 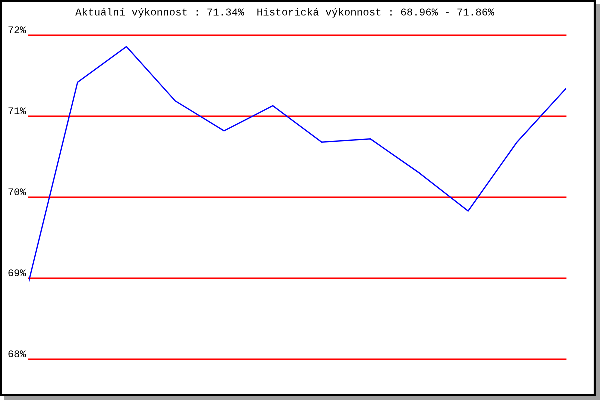 I want to click on y-tick-label: 72%, so click(x=17, y=30).